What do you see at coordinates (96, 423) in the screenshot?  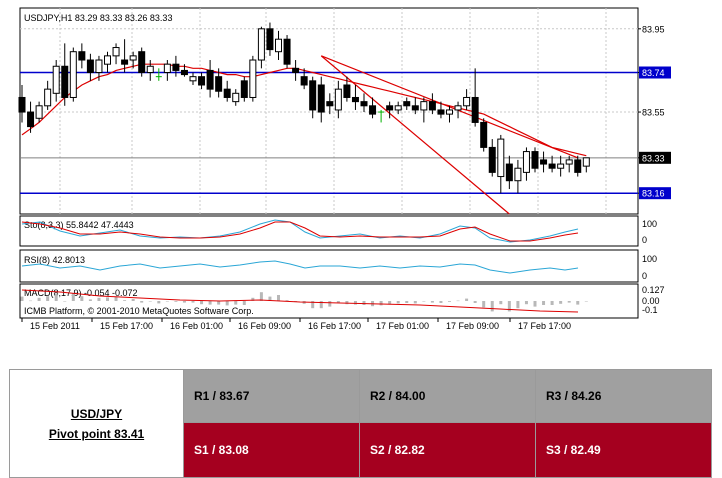 I see `pivot-title-cell: USD/JPY Pivot point 83.41` at bounding box center [96, 423].